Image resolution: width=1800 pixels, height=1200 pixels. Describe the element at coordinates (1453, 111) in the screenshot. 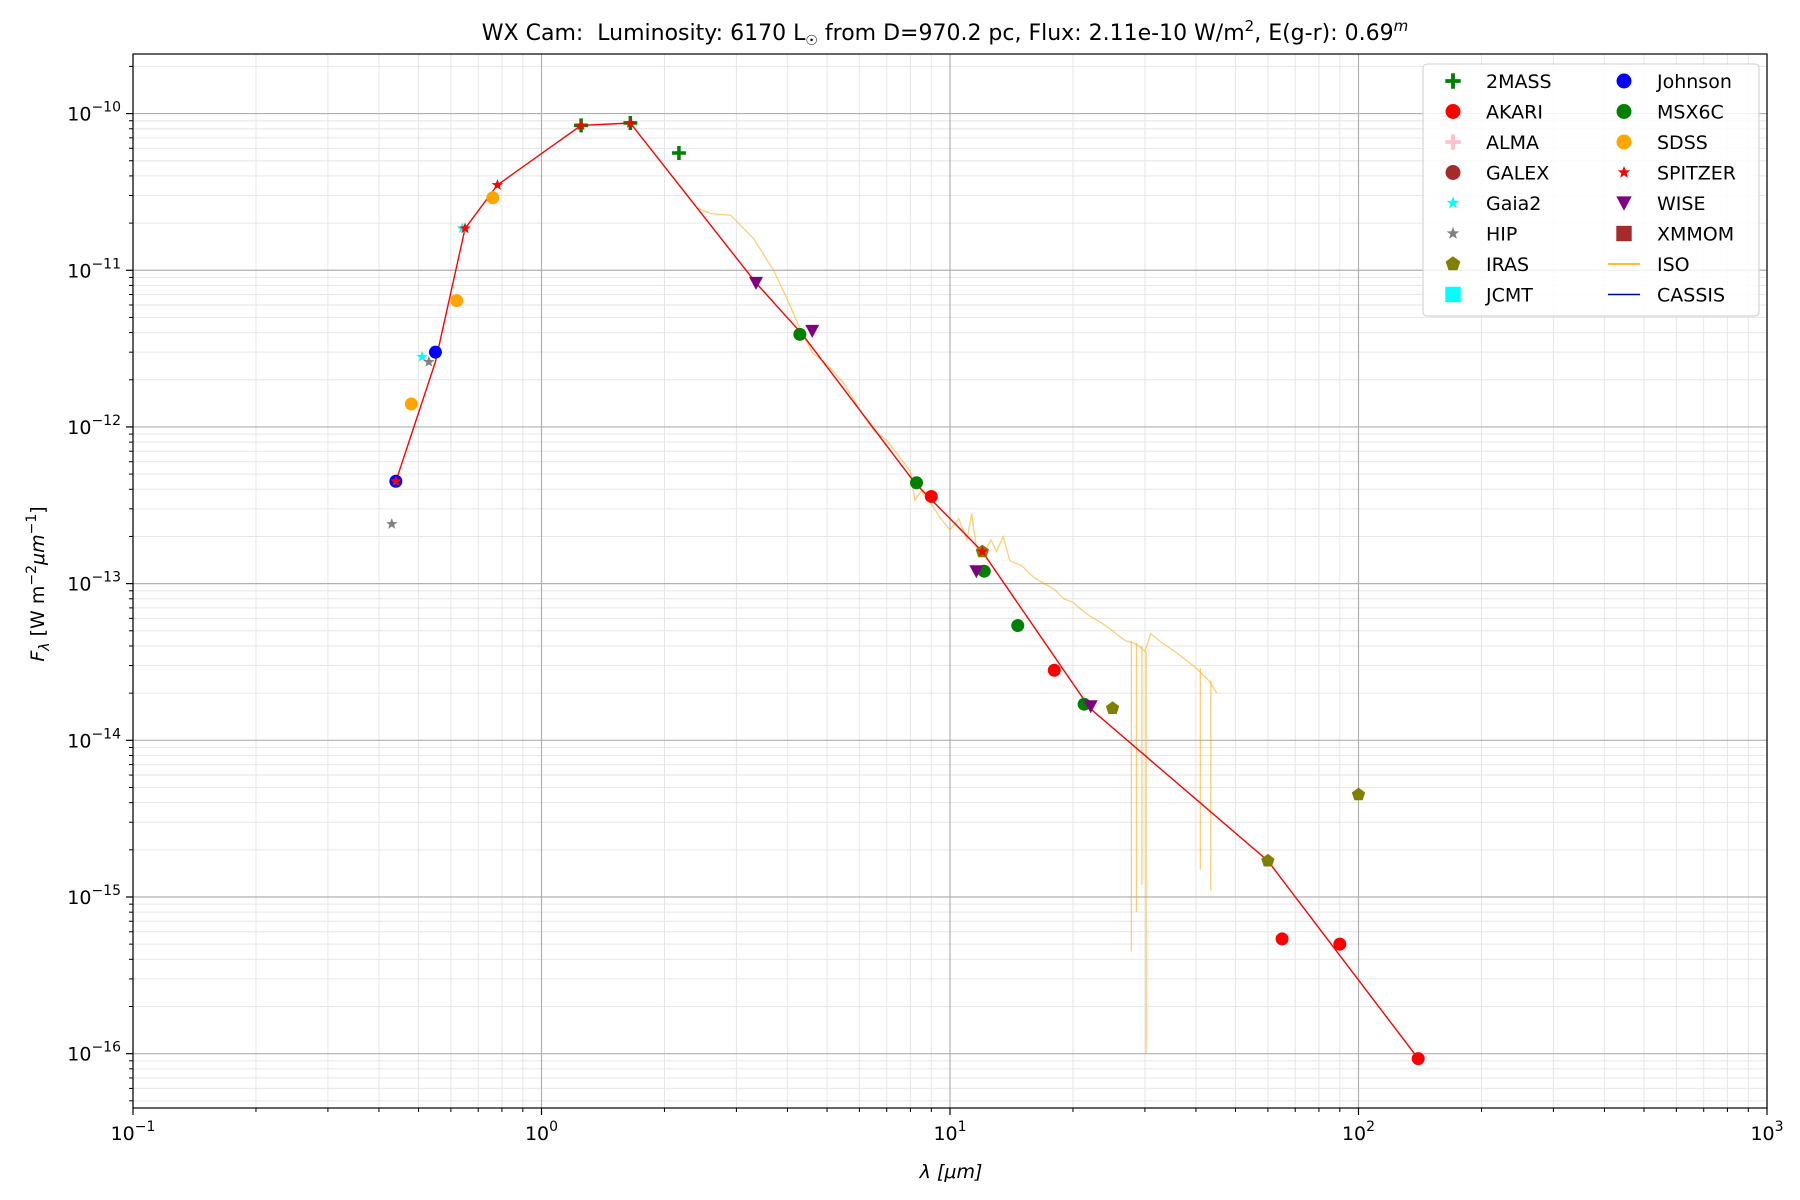

I see `legend-marker-akari` at that location.